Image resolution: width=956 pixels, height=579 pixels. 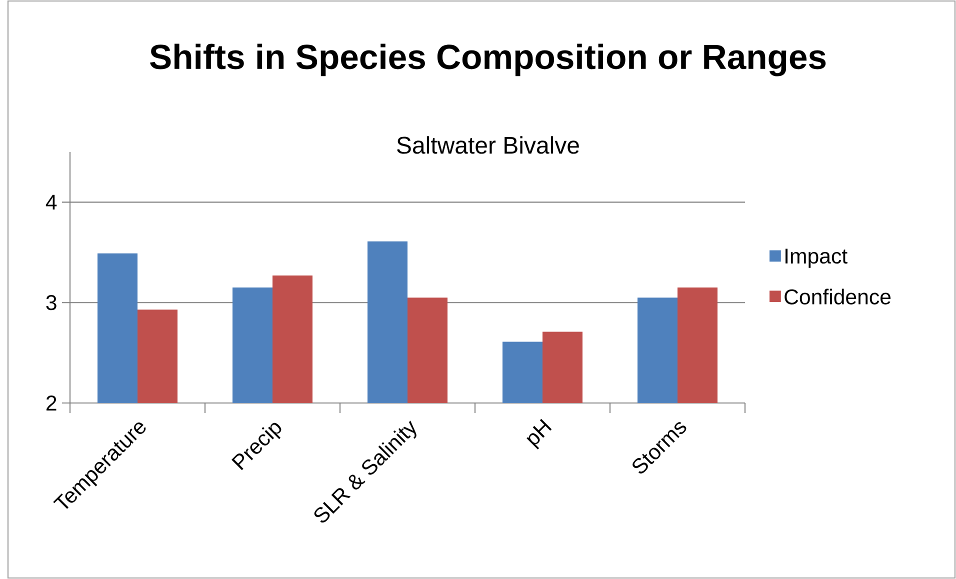 What do you see at coordinates (837, 296) in the screenshot?
I see `legend-label: Confidence` at bounding box center [837, 296].